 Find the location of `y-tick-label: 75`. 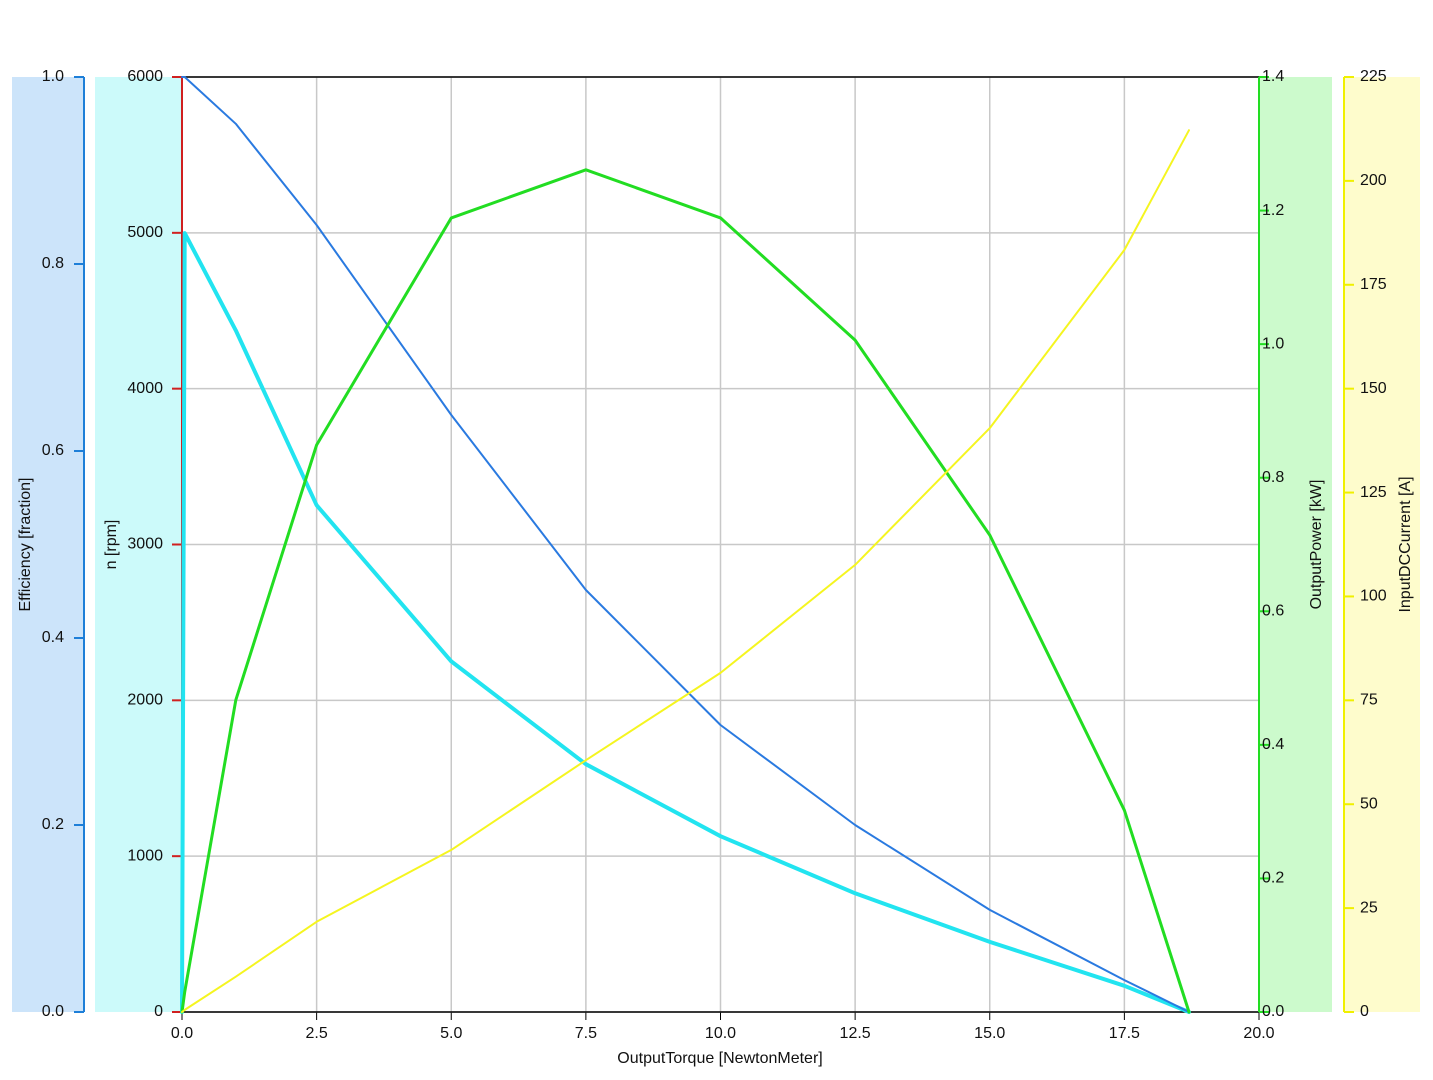

y-tick-label: 75 is located at coordinates (1369, 700).